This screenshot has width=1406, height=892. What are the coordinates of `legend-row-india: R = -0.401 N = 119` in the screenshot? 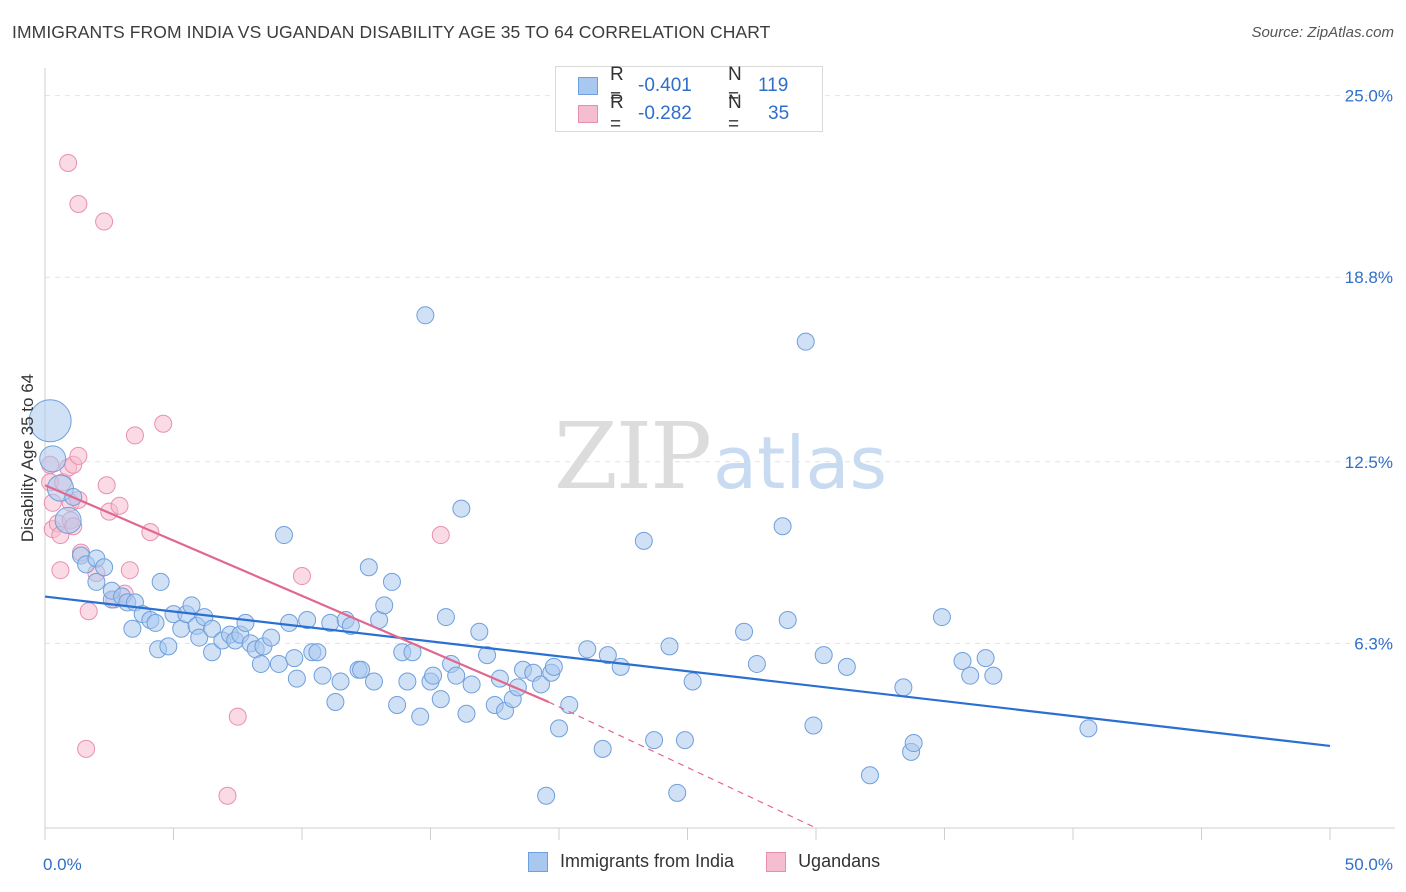 It's located at (683, 85).